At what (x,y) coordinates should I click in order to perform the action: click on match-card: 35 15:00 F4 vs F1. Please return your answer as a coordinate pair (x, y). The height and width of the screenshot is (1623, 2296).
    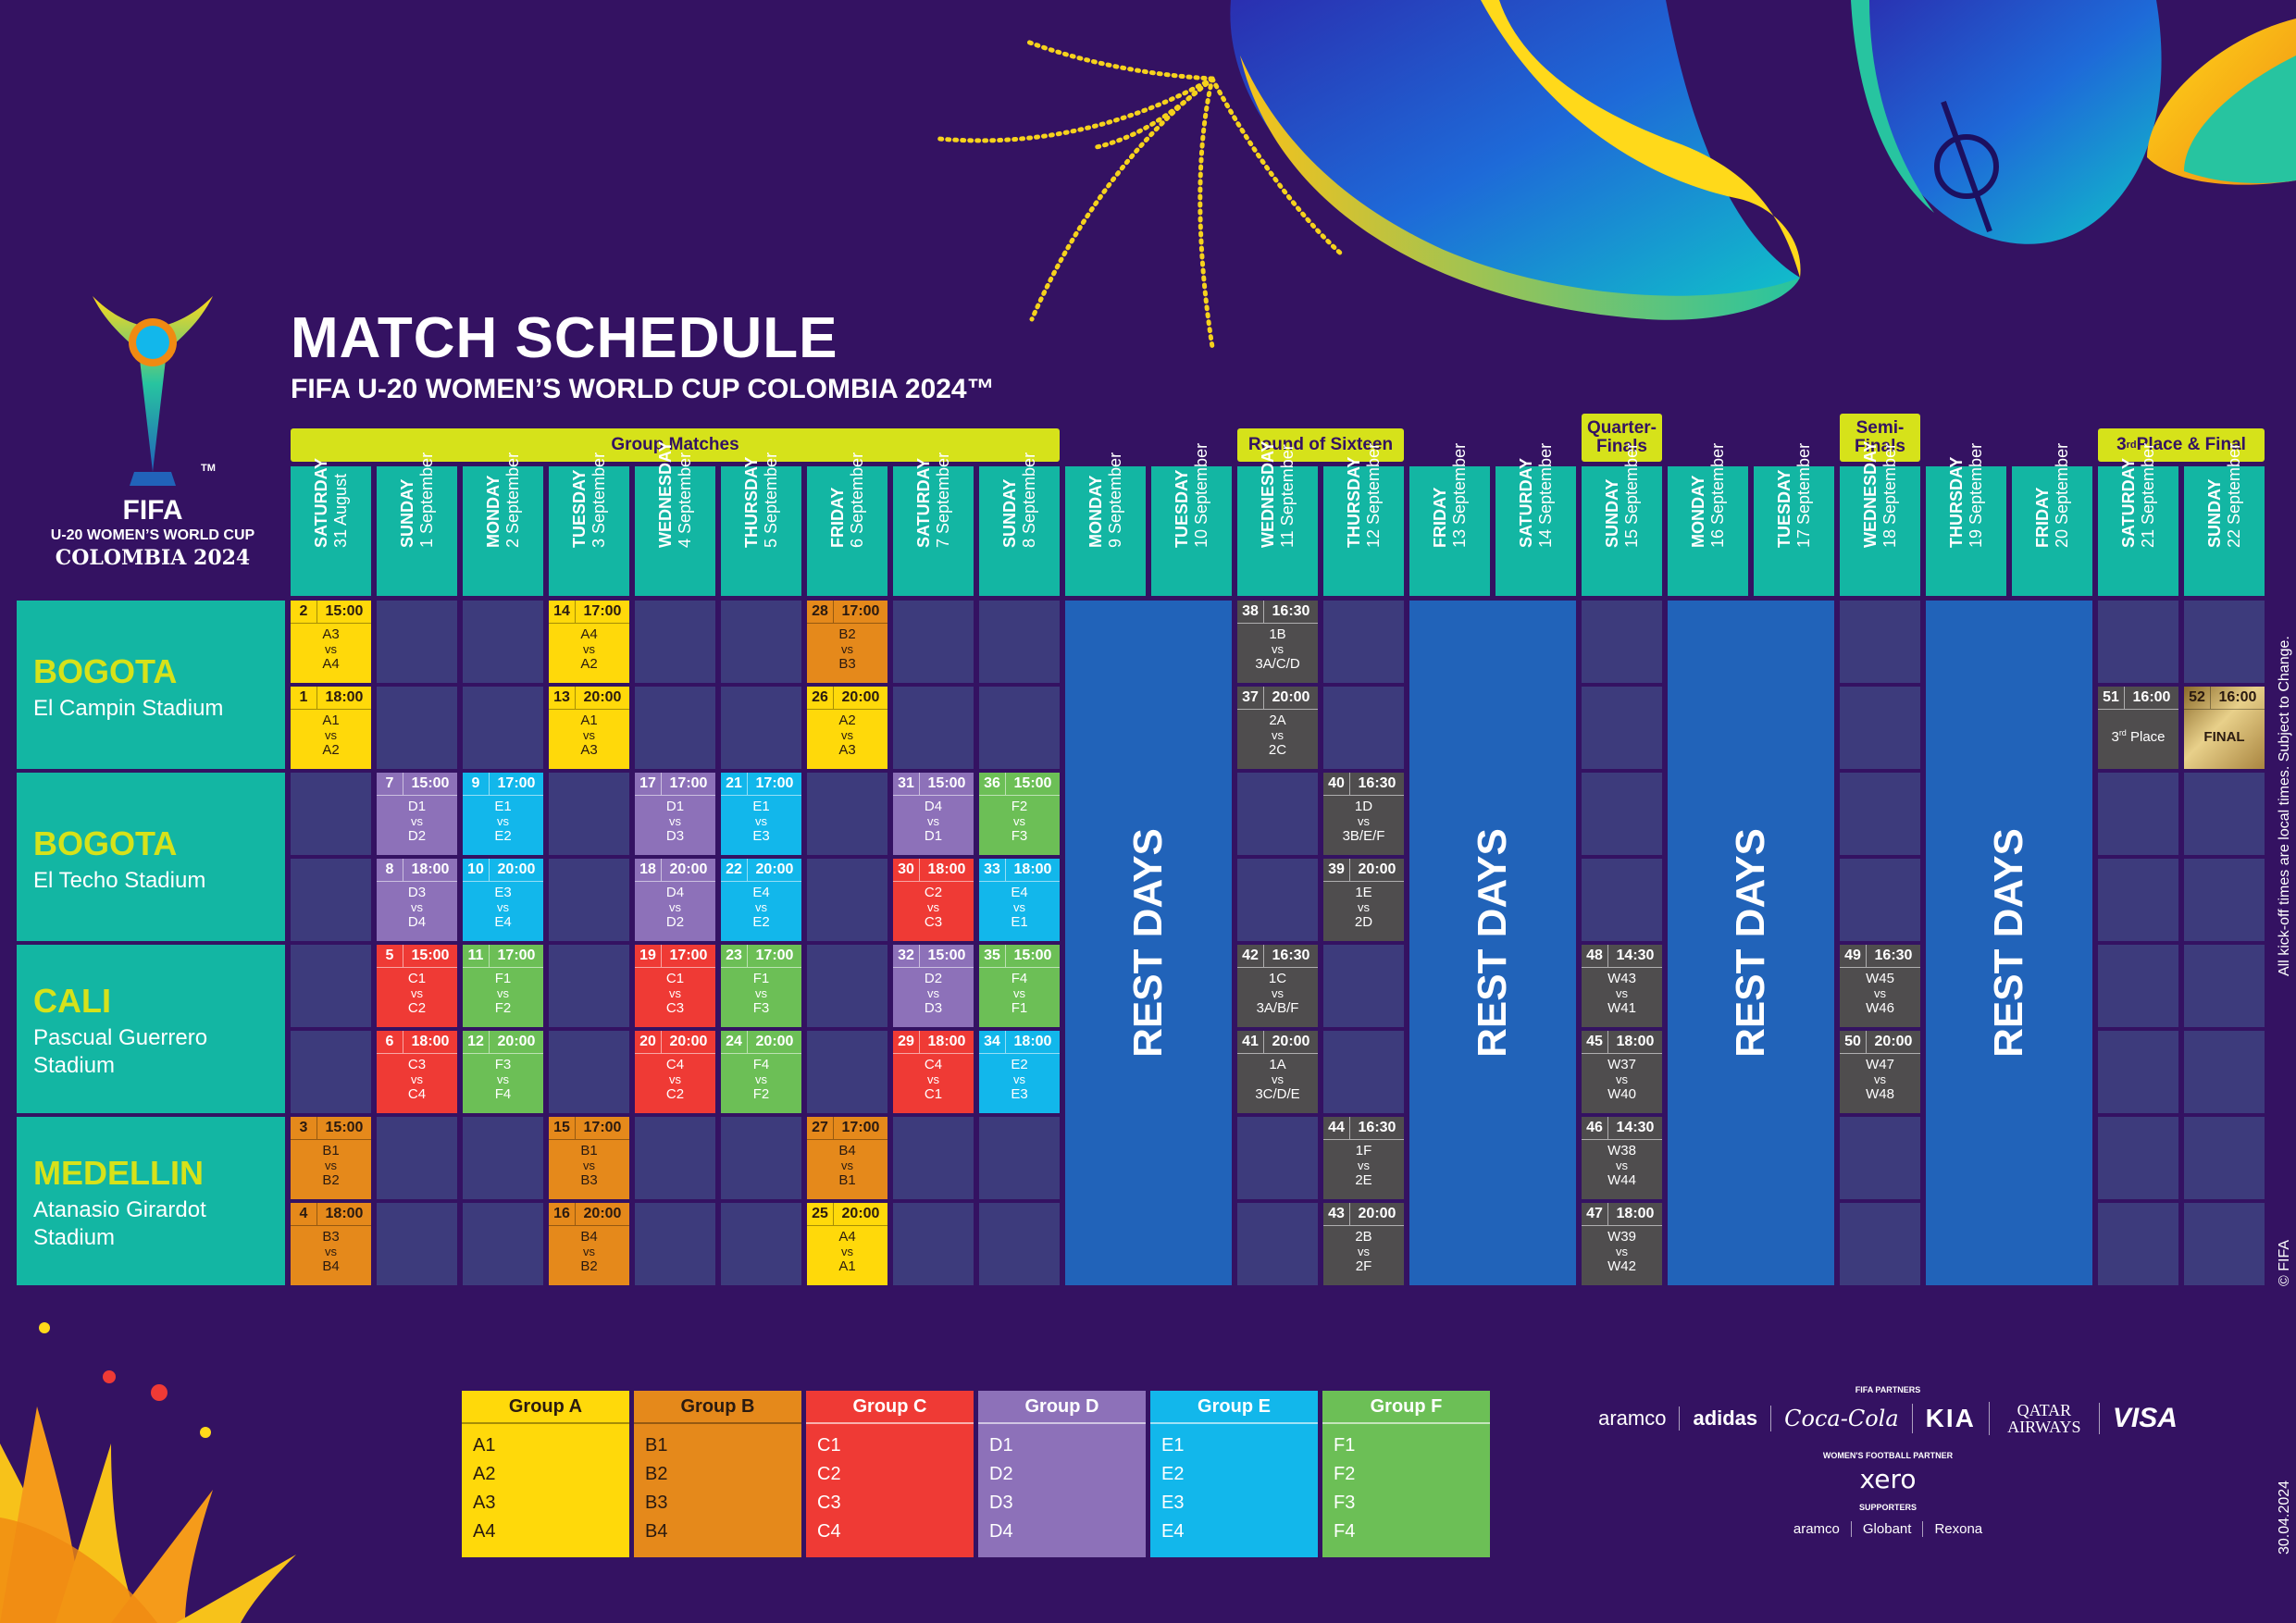
    Looking at the image, I should click on (1020, 986).